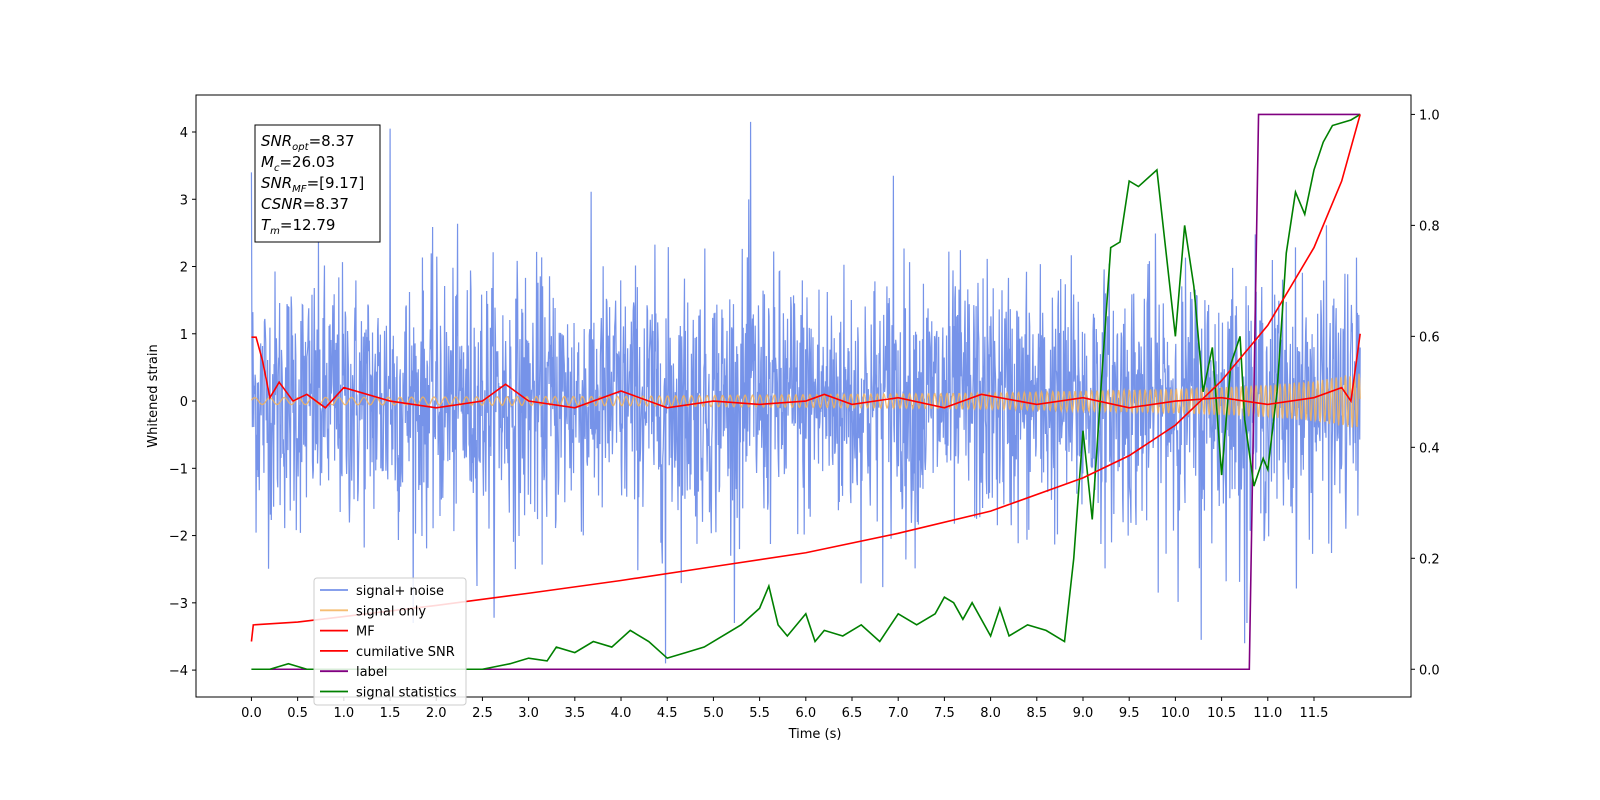  Describe the element at coordinates (1425, 393) in the screenshot. I see `y2-axis-ticks: 1.0 0.8 0.6 0.4 0.2 0.0` at that location.